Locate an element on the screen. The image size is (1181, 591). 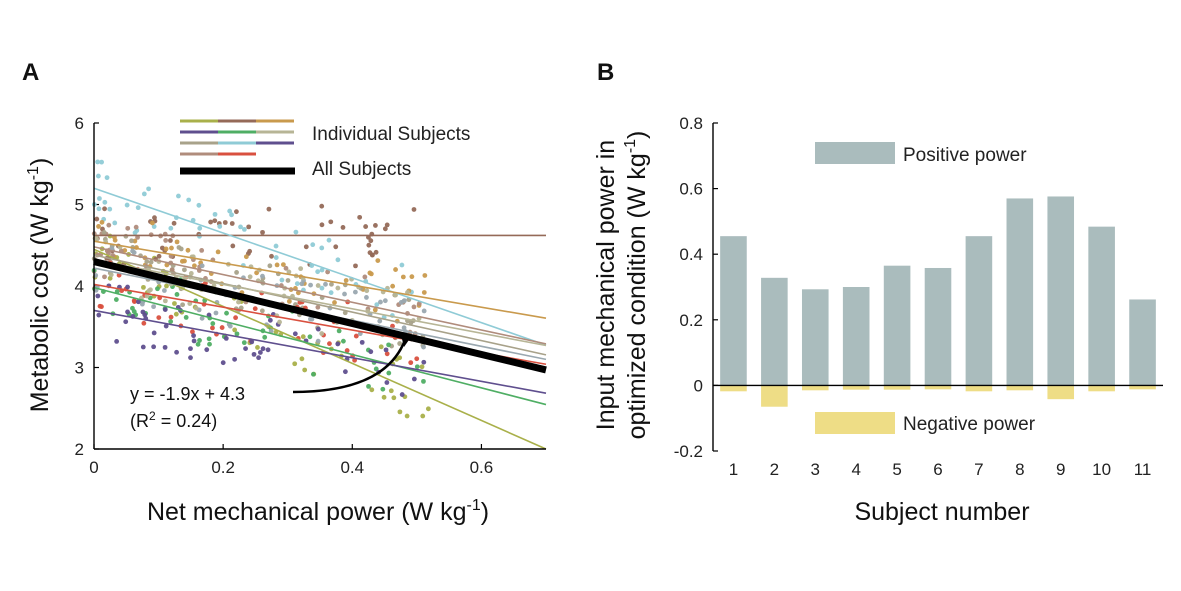
panel-b-label: B is located at coordinates (605, 72).